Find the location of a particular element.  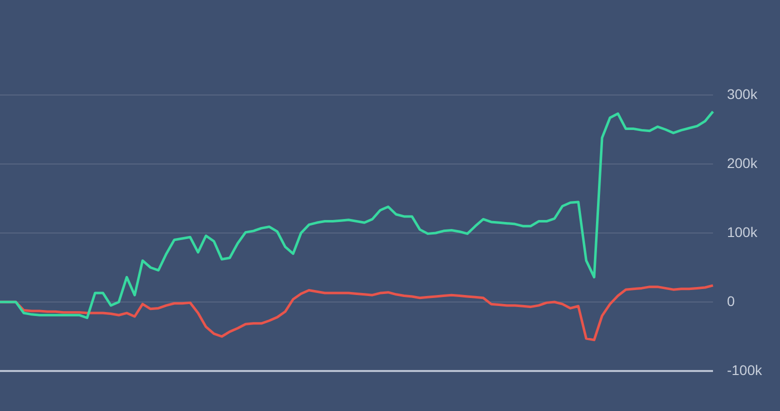

y-tick-label: 300k is located at coordinates (742, 94).